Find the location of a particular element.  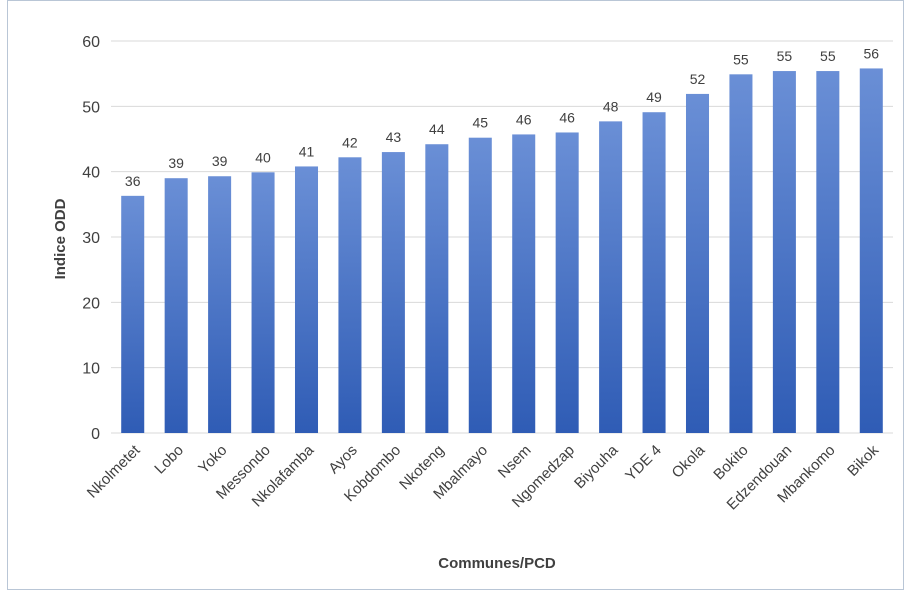

data-label: 42 is located at coordinates (350, 142).